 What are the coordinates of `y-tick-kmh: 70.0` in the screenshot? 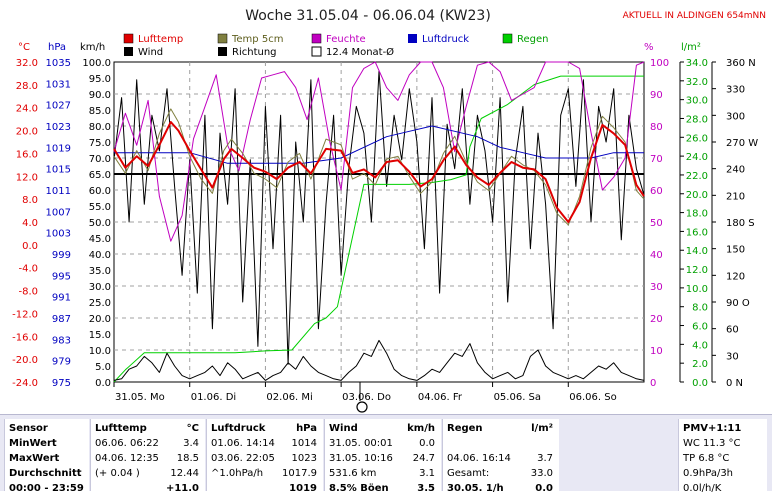 It's located at (100, 159).